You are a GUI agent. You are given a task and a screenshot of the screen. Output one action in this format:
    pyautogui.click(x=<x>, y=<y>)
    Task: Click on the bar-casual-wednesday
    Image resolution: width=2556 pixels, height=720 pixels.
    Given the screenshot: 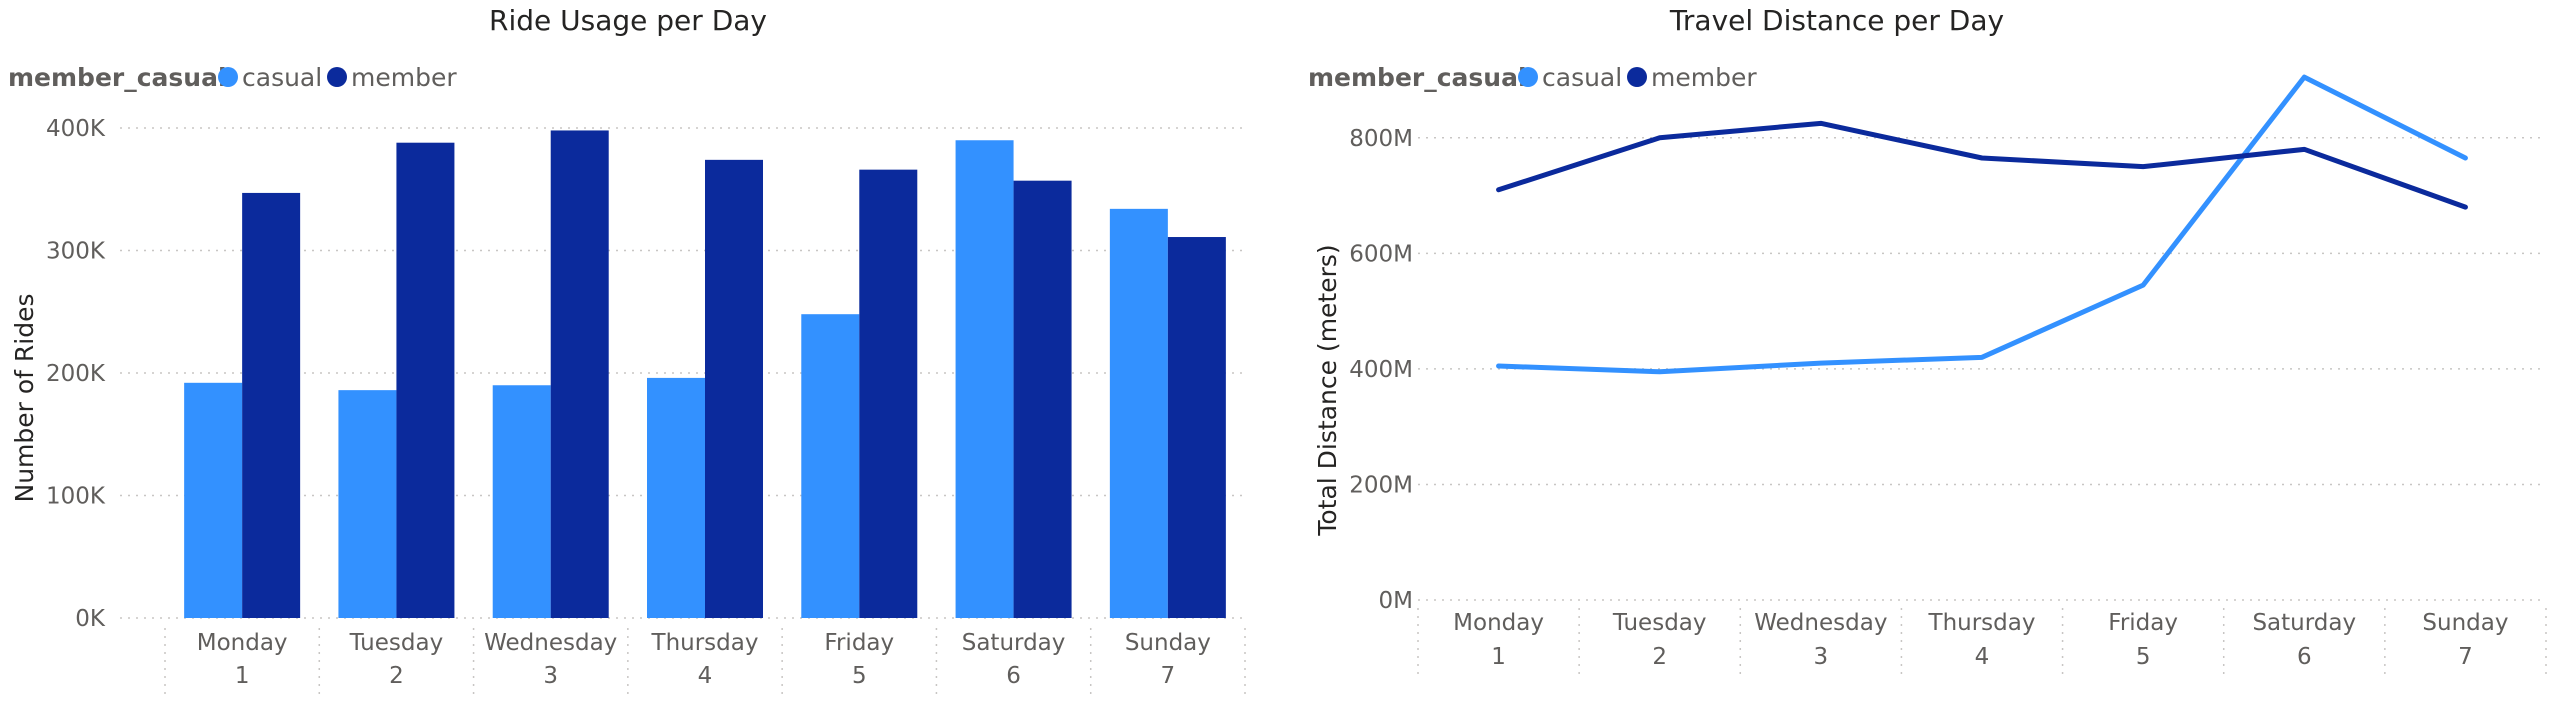 What is the action you would take?
    pyautogui.click(x=521, y=501)
    